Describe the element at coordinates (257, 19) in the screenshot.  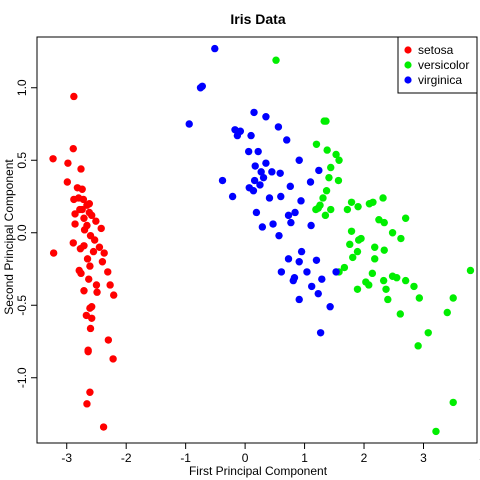
I see `chart-title: Iris Data` at that location.